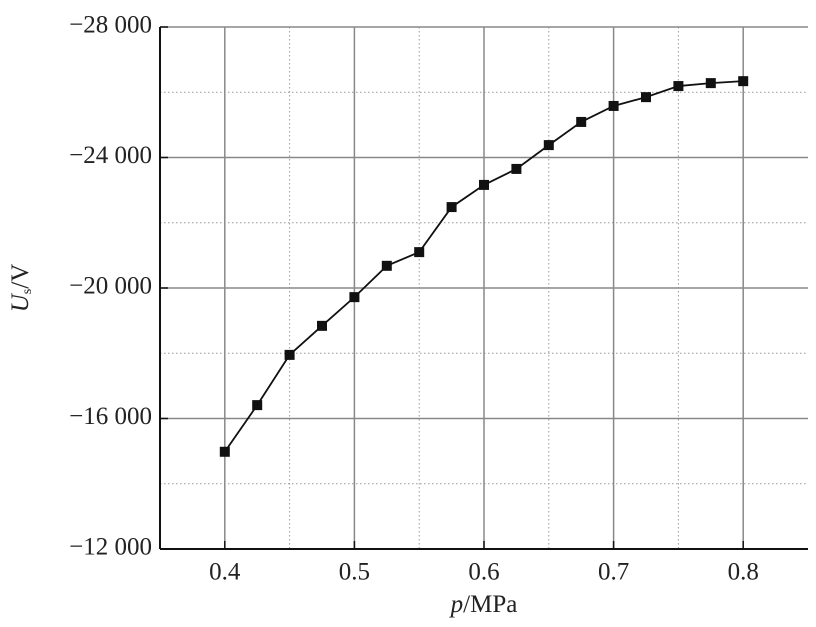  What do you see at coordinates (110, 547) in the screenshot?
I see `y-tick-label: −12 000` at bounding box center [110, 547].